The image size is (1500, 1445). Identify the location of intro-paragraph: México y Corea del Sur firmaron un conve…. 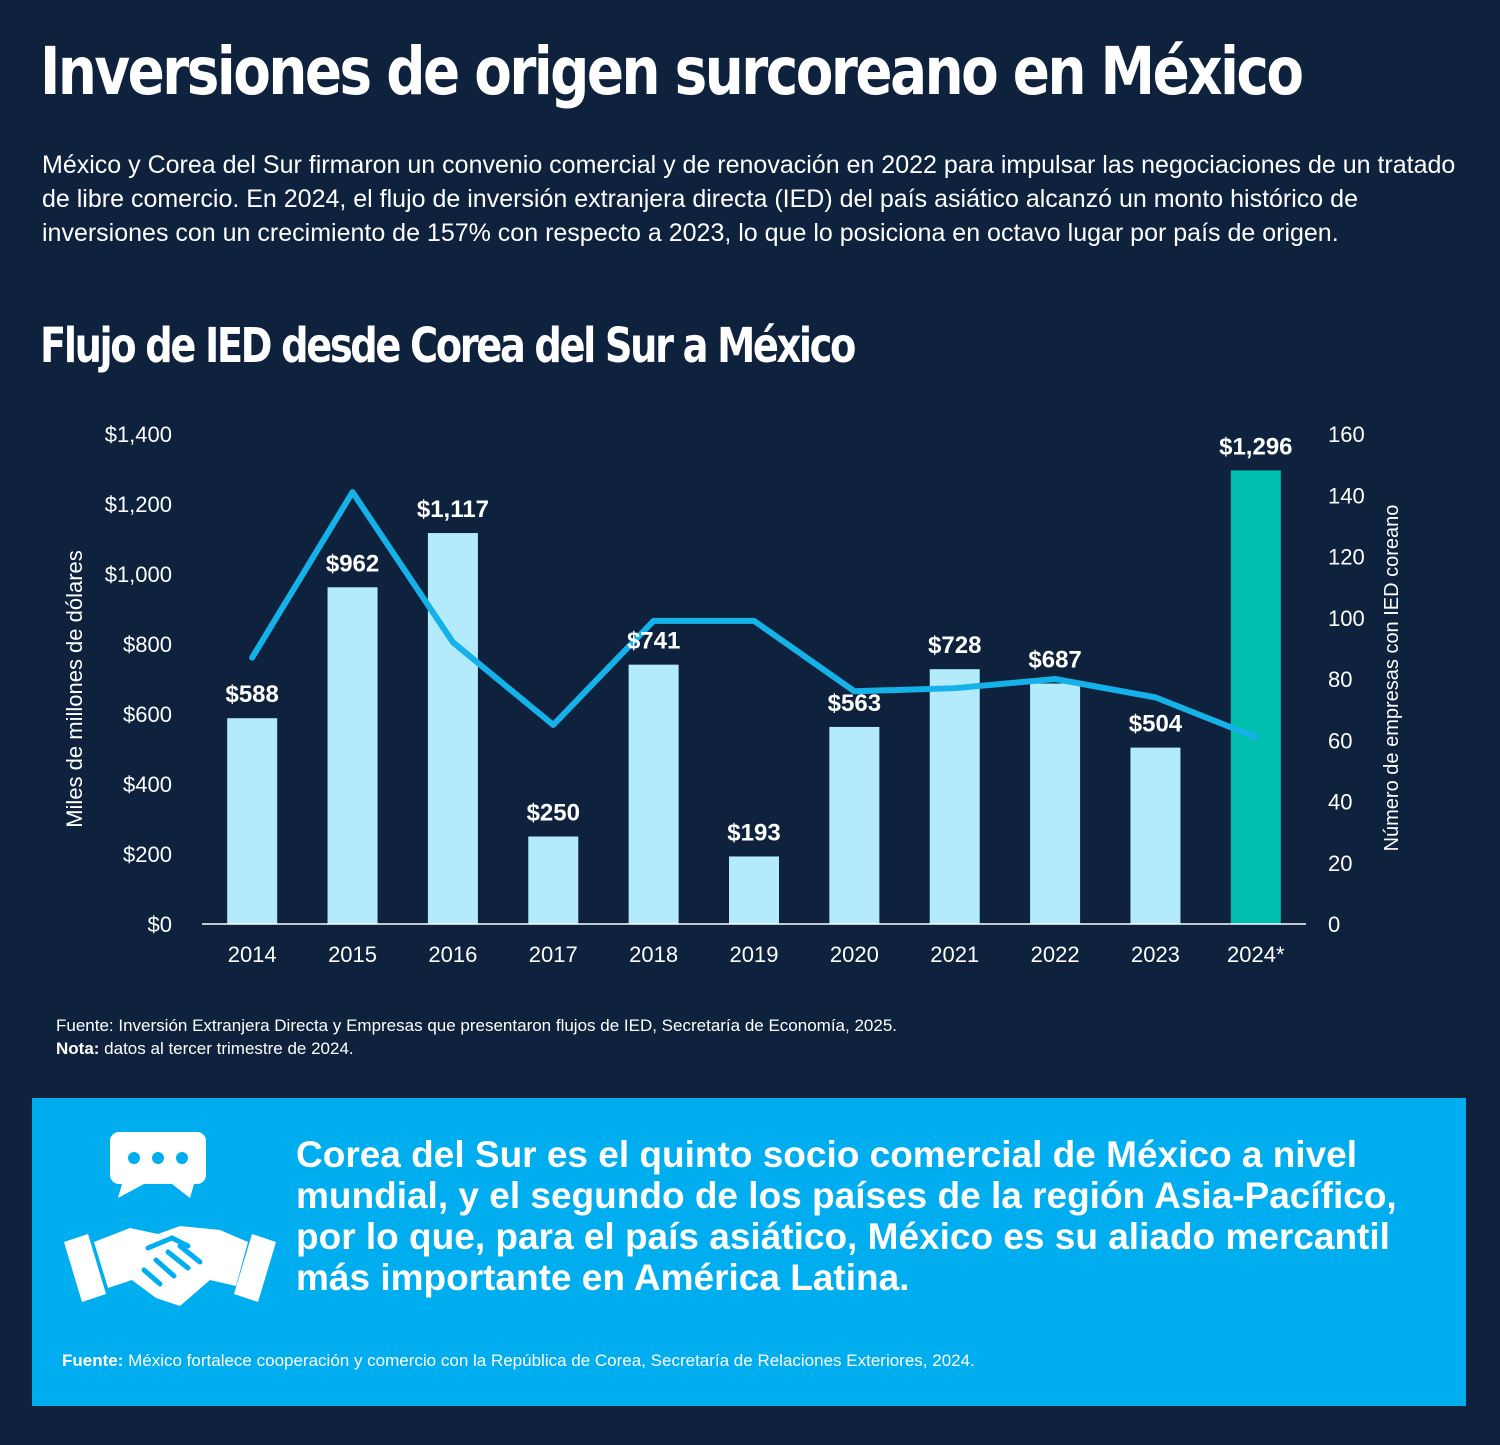
(749, 199).